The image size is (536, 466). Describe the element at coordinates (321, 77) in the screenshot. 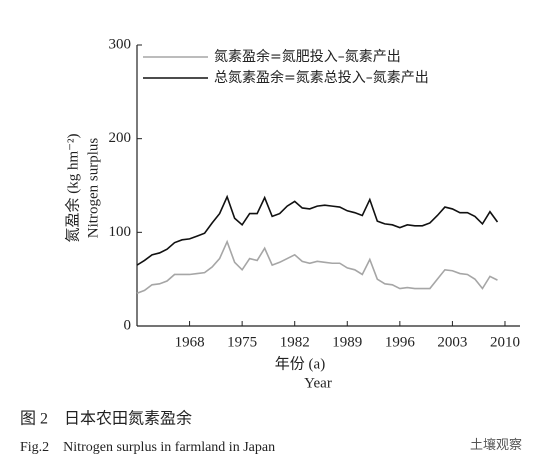

I see `legend-label: 总氮素盈余=氮素总投入–氮素产出` at that location.